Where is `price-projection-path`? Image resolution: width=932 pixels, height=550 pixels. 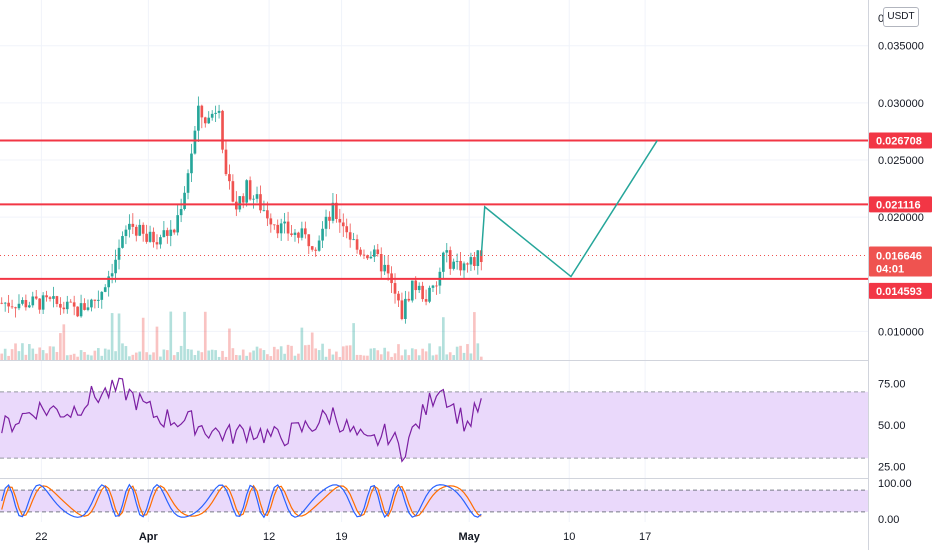
price-projection-path is located at coordinates (569, 209).